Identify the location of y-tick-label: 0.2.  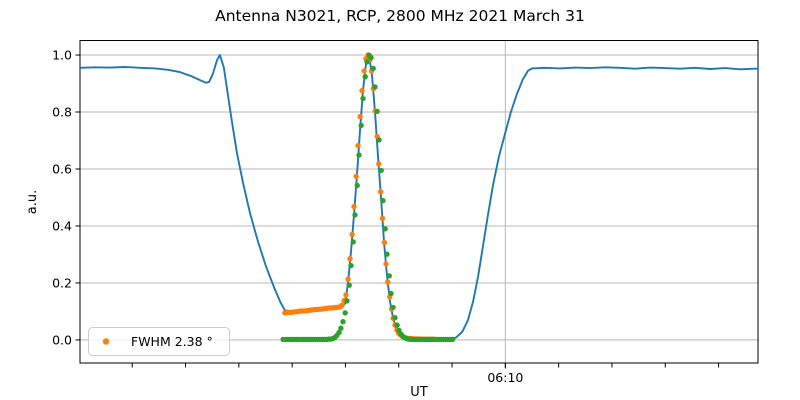
(62, 282).